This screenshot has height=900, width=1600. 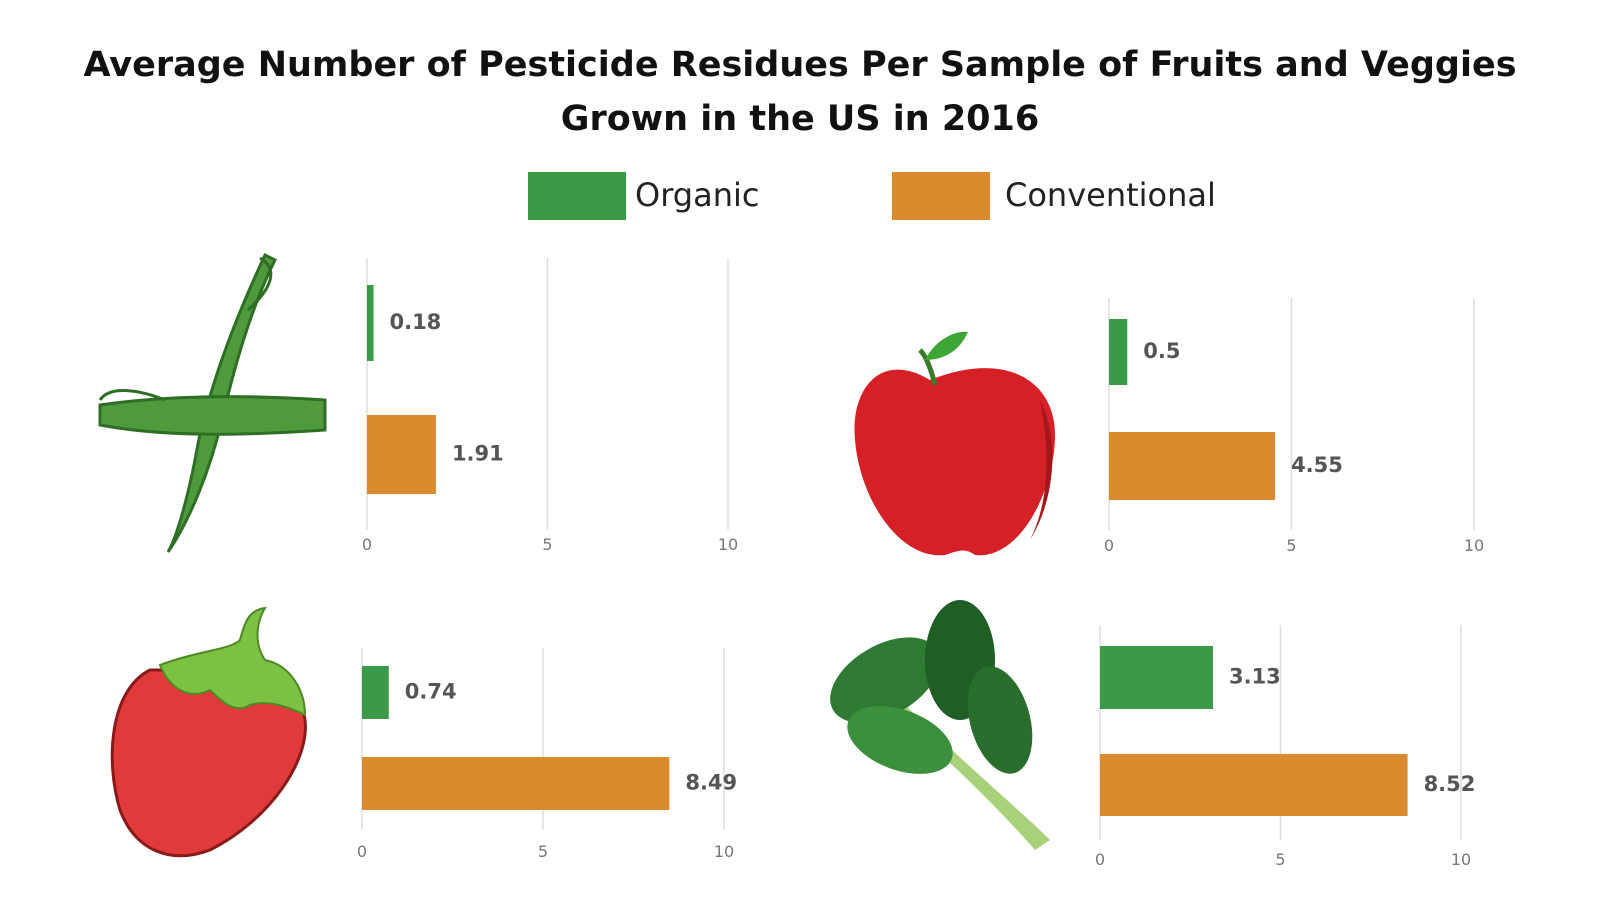 What do you see at coordinates (697, 195) in the screenshot?
I see `legend-label: Organic` at bounding box center [697, 195].